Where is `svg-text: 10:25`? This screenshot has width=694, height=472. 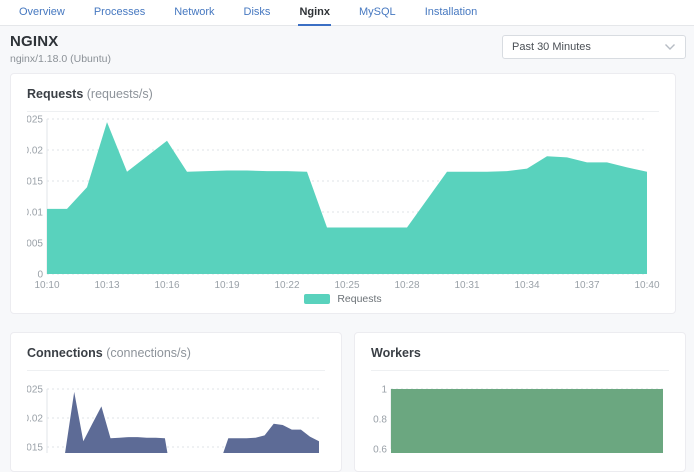
svg-text: 10:25 is located at coordinates (346, 285).